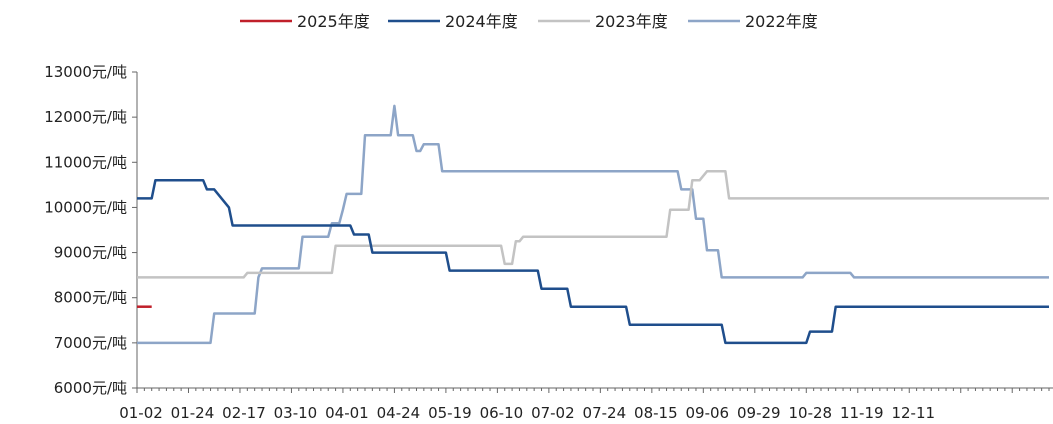 The image size is (1053, 424). I want to click on x-tick-label: 03-10, so click(296, 413).